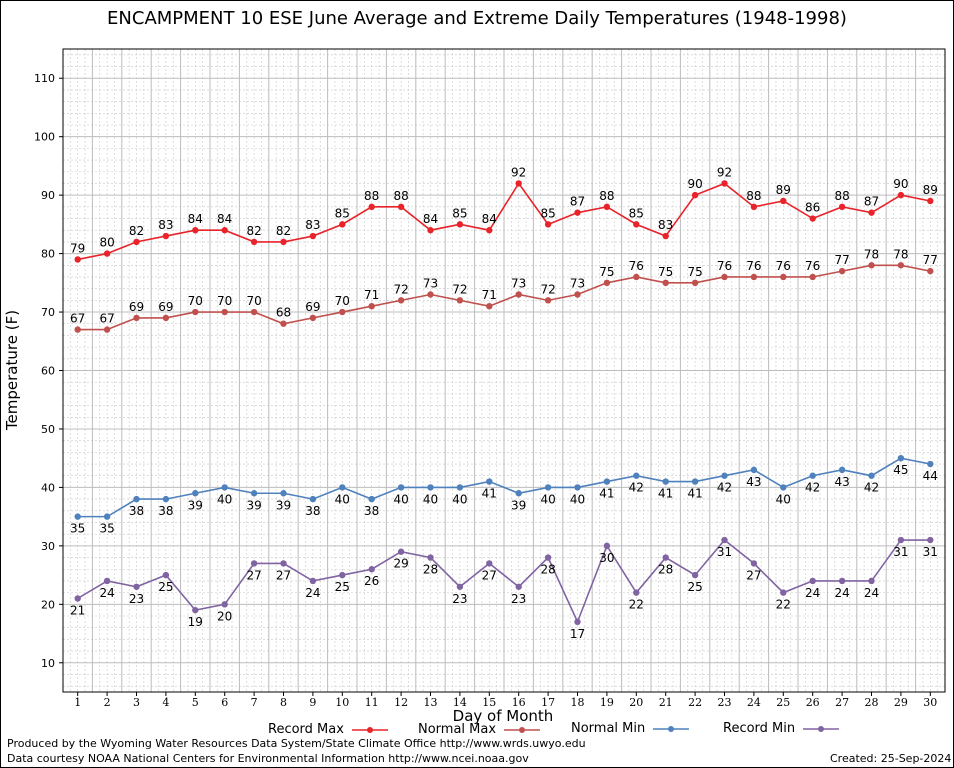  Describe the element at coordinates (522, 729) in the screenshot. I see `legend-swatch-normal-max` at that location.